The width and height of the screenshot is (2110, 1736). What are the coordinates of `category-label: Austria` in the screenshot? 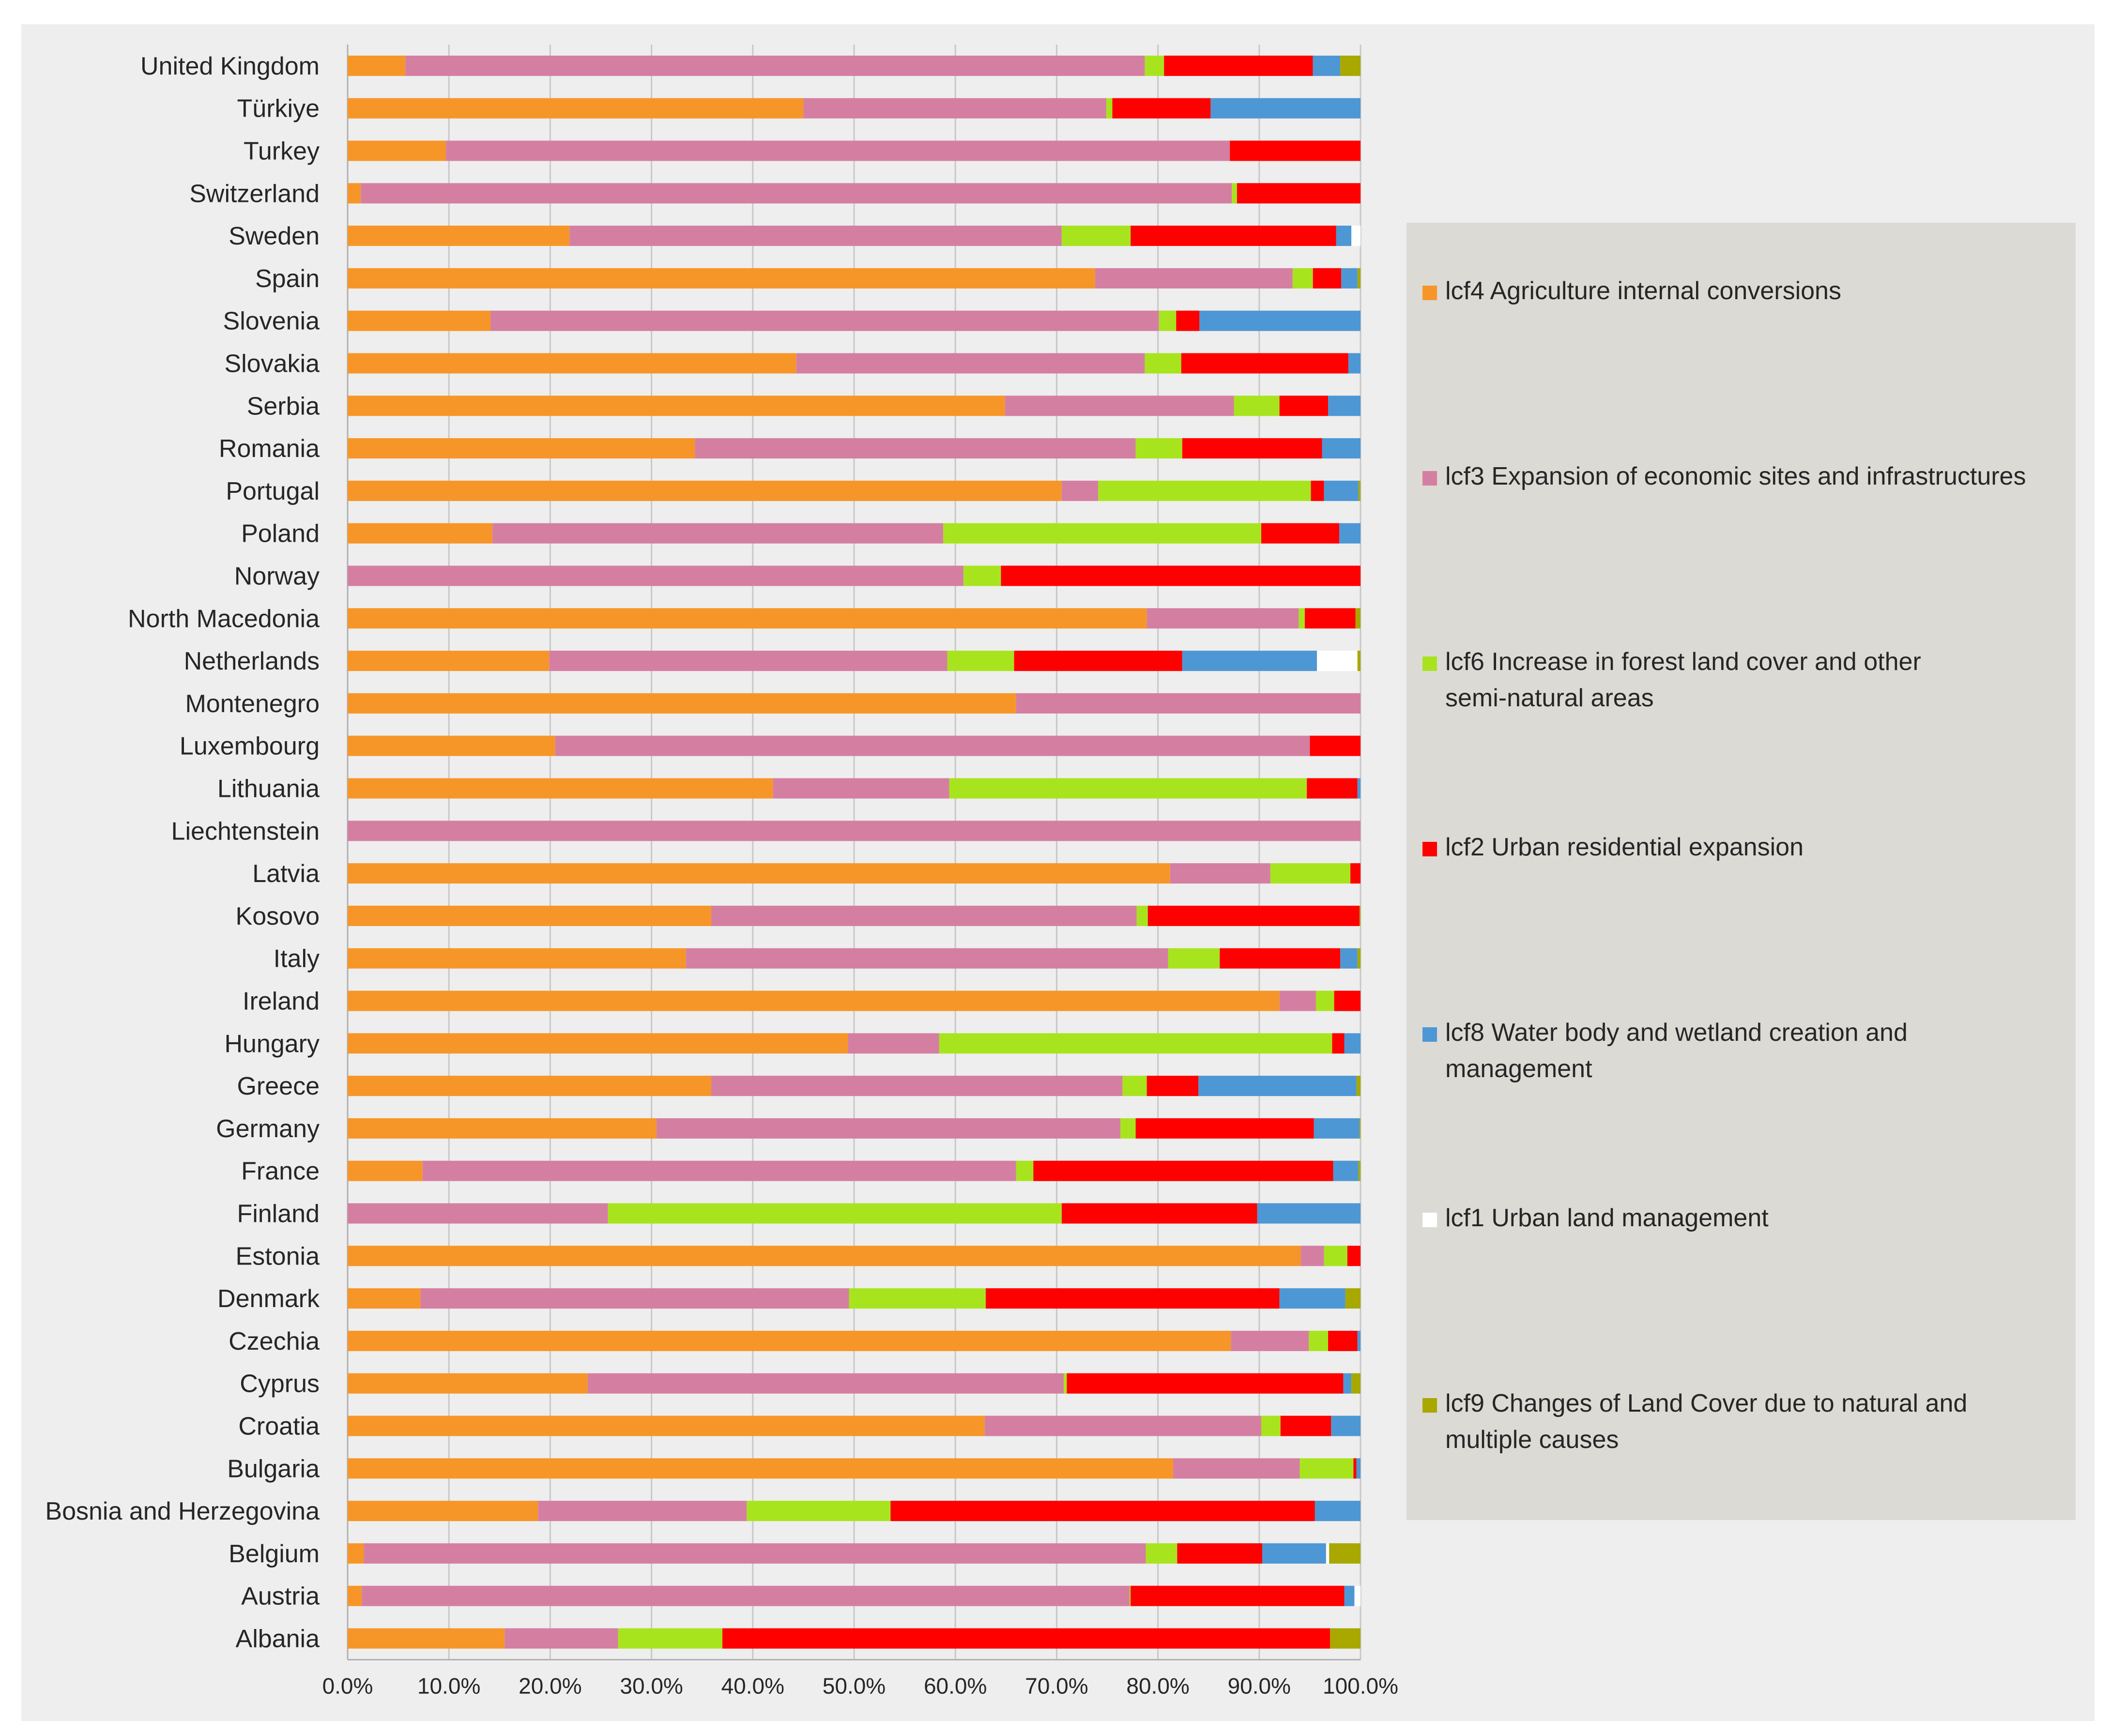 It's located at (280, 1597).